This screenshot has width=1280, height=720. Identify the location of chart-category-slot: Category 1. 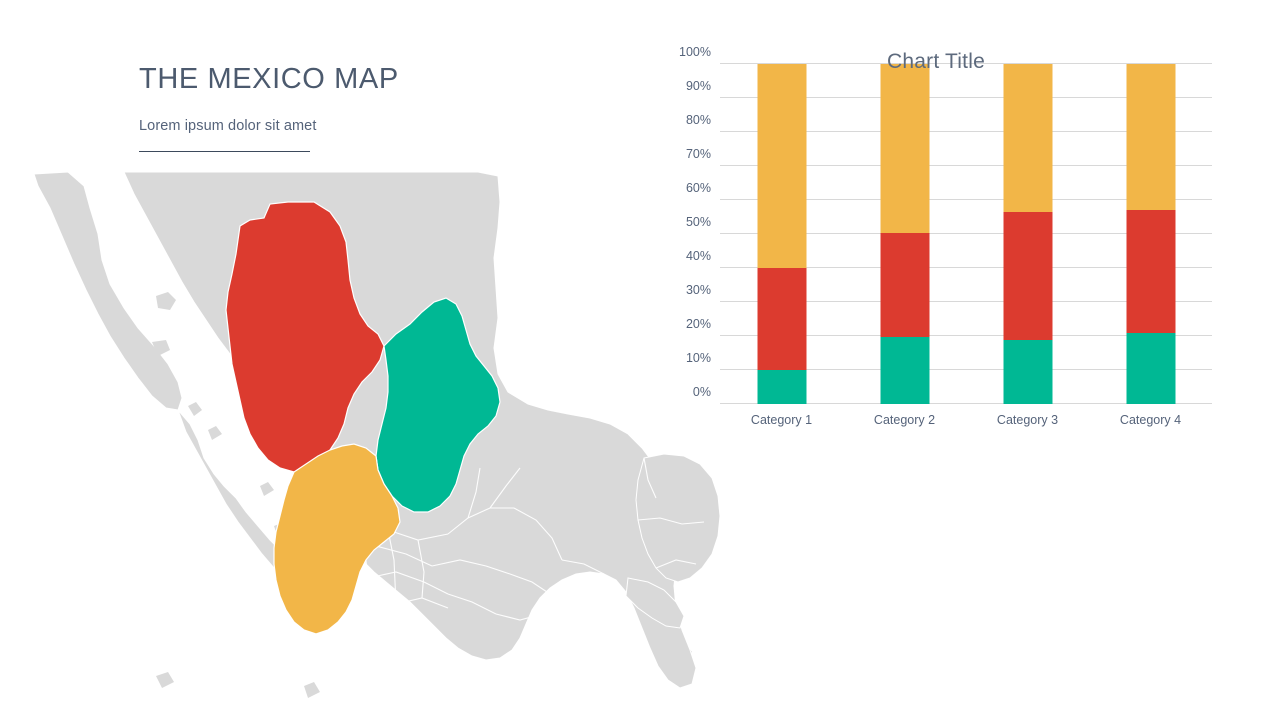
(781, 245).